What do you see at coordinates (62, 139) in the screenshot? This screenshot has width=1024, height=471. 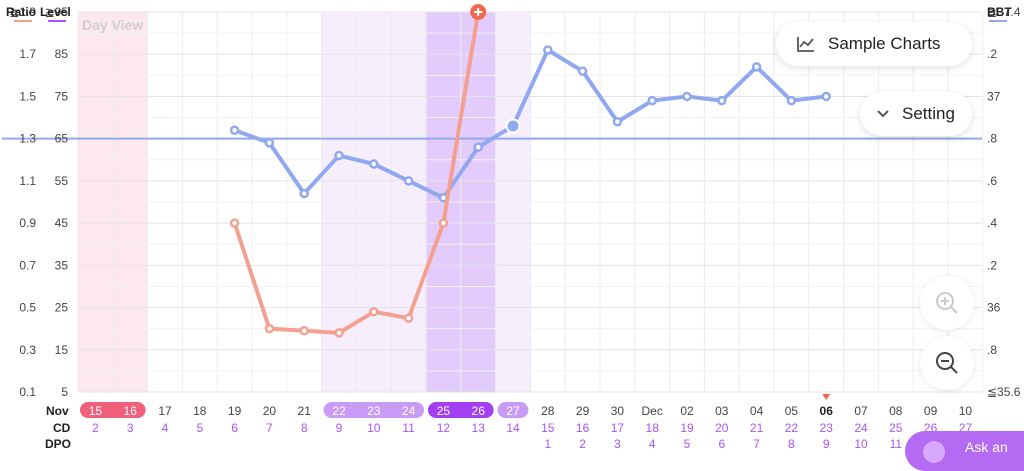 I see `level-tick-label: 65` at bounding box center [62, 139].